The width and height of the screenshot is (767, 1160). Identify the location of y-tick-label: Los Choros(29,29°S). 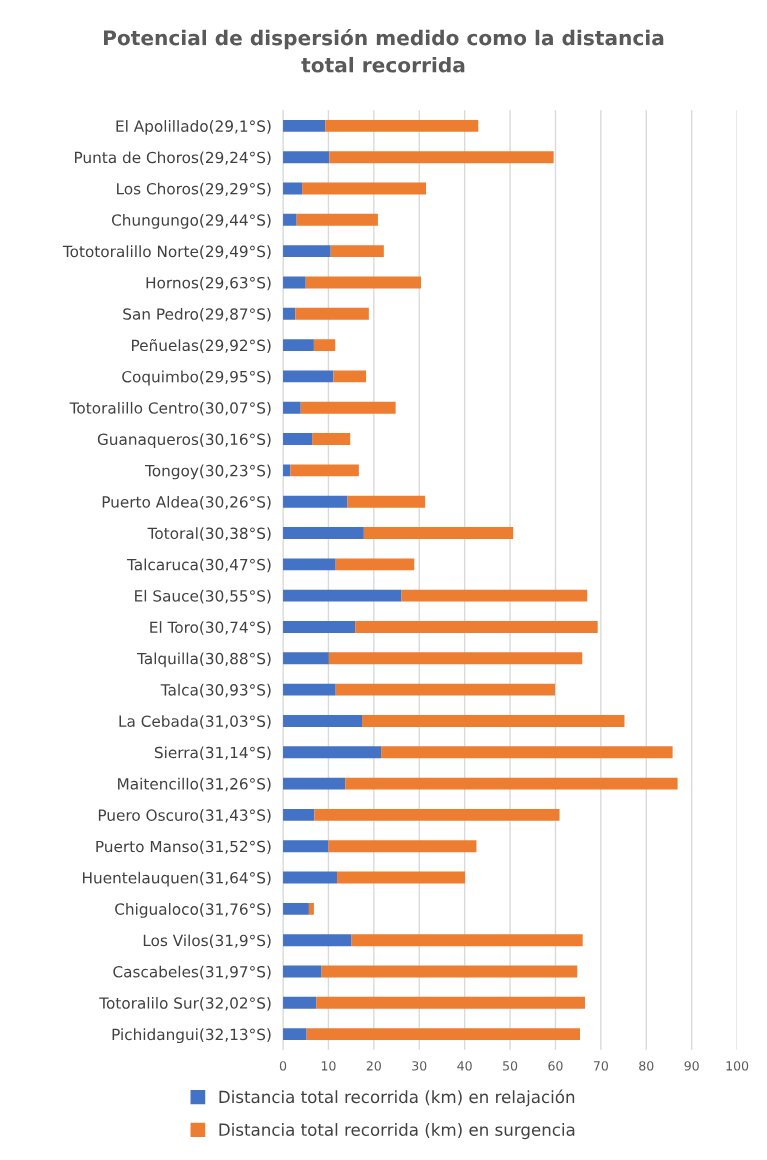
(194, 189).